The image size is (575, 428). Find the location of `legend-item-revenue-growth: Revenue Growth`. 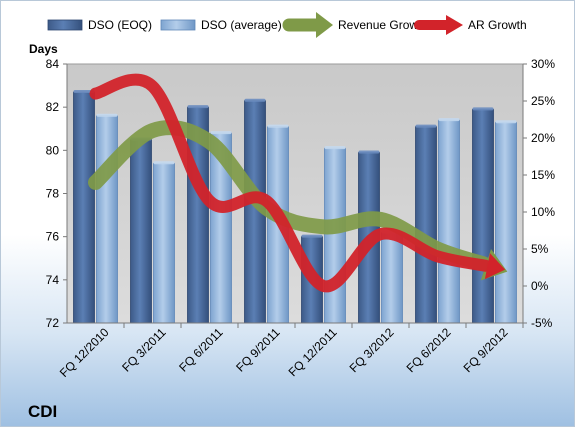

legend-item-revenue-growth: Revenue Growth is located at coordinates (355, 25).